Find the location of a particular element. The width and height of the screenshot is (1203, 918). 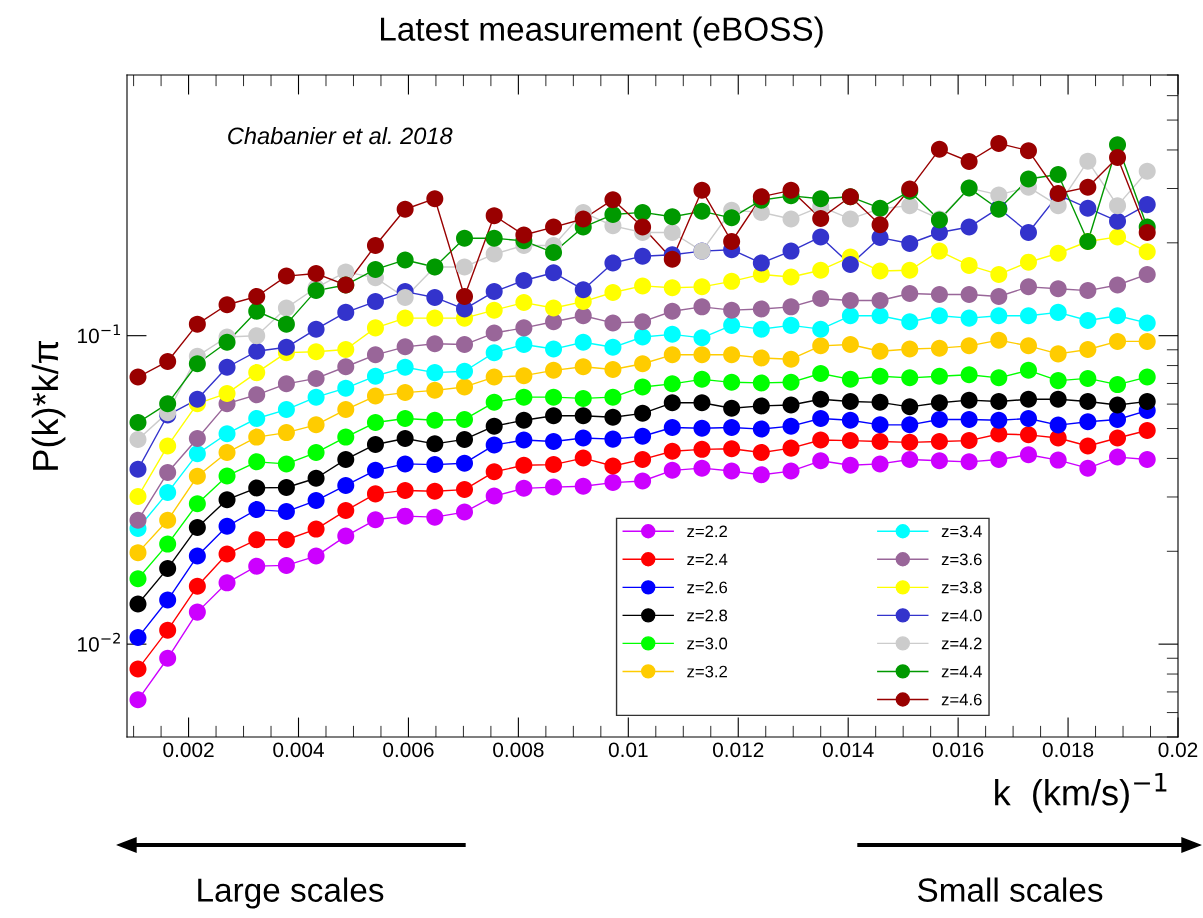

legend-label: z=4.6 is located at coordinates (961, 699).